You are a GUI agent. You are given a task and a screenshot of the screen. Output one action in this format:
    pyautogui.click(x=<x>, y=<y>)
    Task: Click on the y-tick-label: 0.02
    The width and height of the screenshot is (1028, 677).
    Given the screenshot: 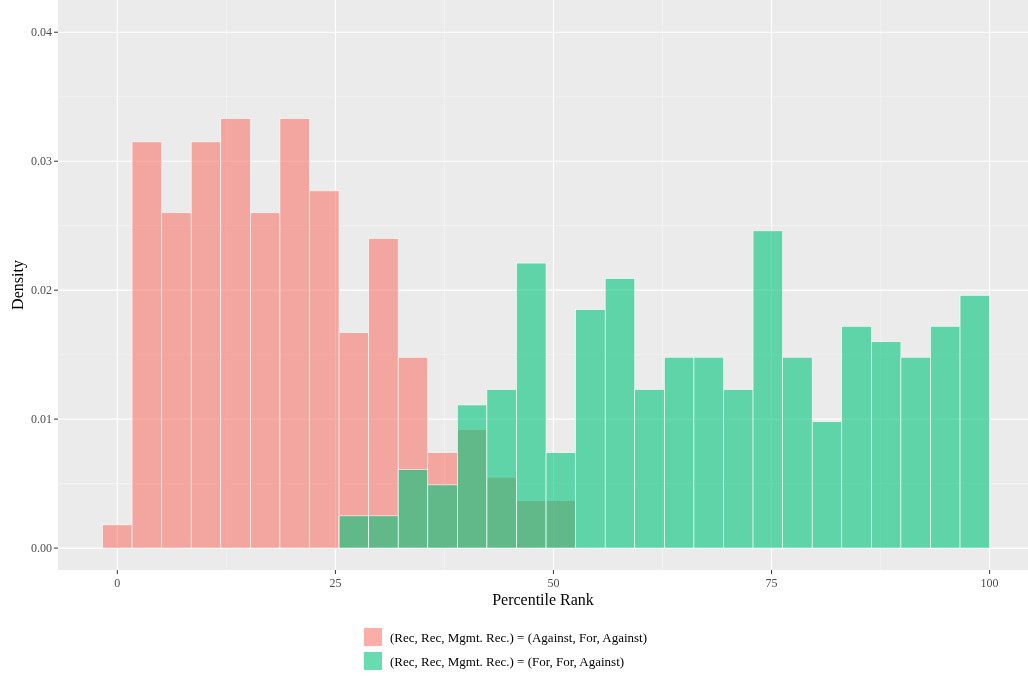 What is the action you would take?
    pyautogui.click(x=41, y=290)
    